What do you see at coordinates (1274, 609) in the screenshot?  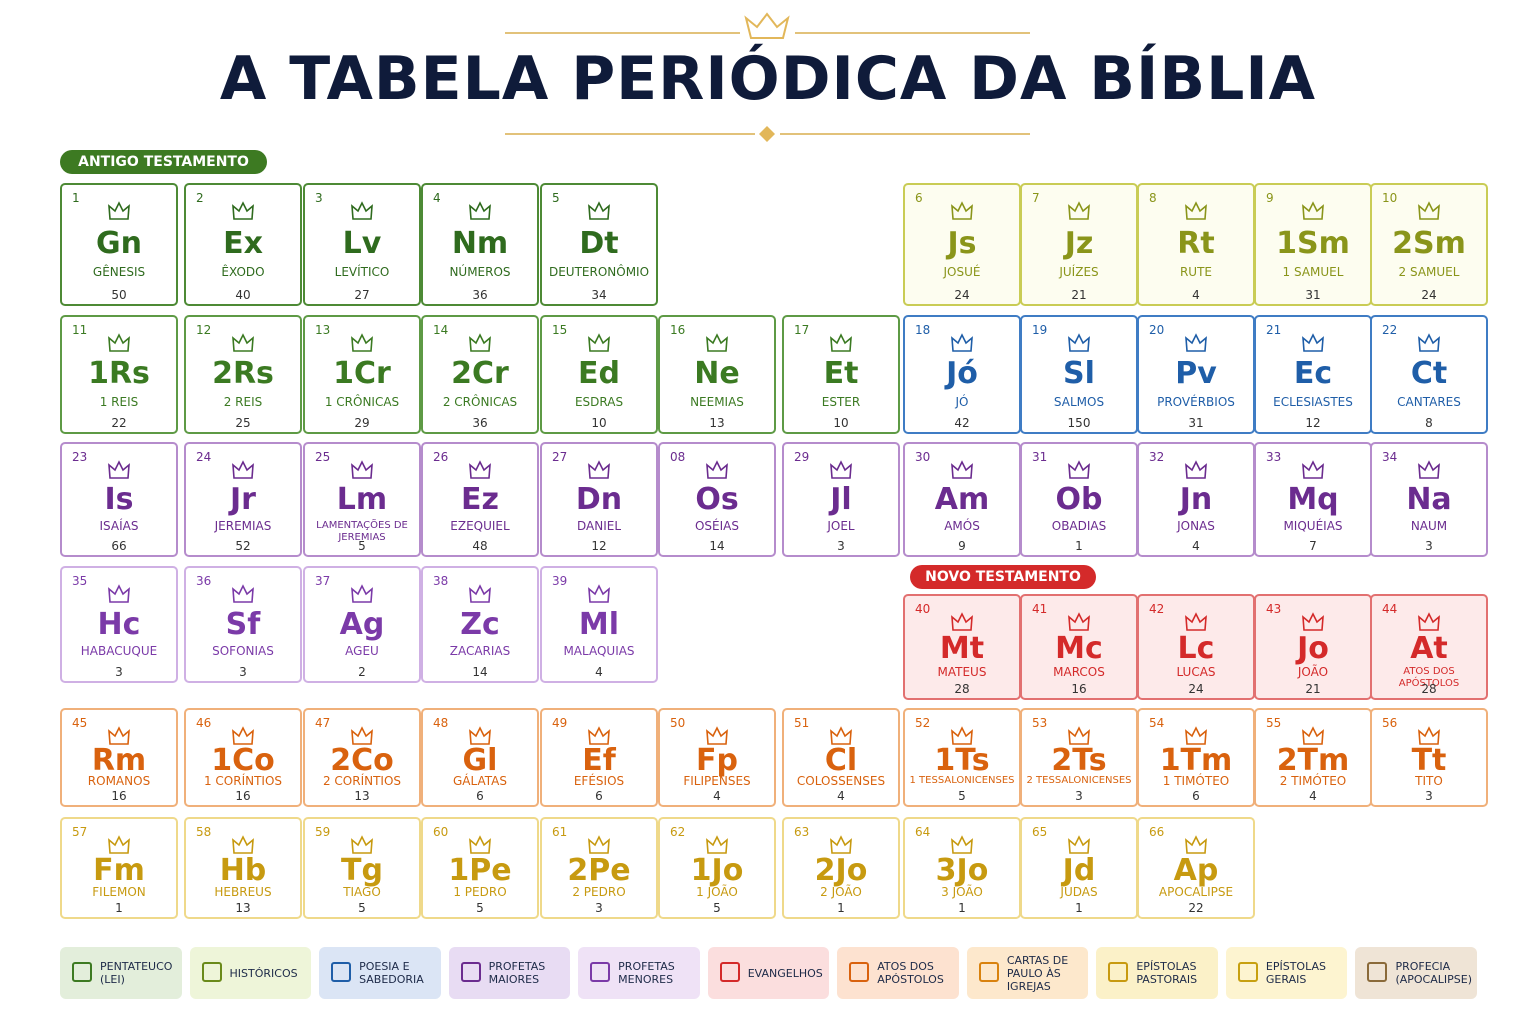 I see `element-number: 43` at bounding box center [1274, 609].